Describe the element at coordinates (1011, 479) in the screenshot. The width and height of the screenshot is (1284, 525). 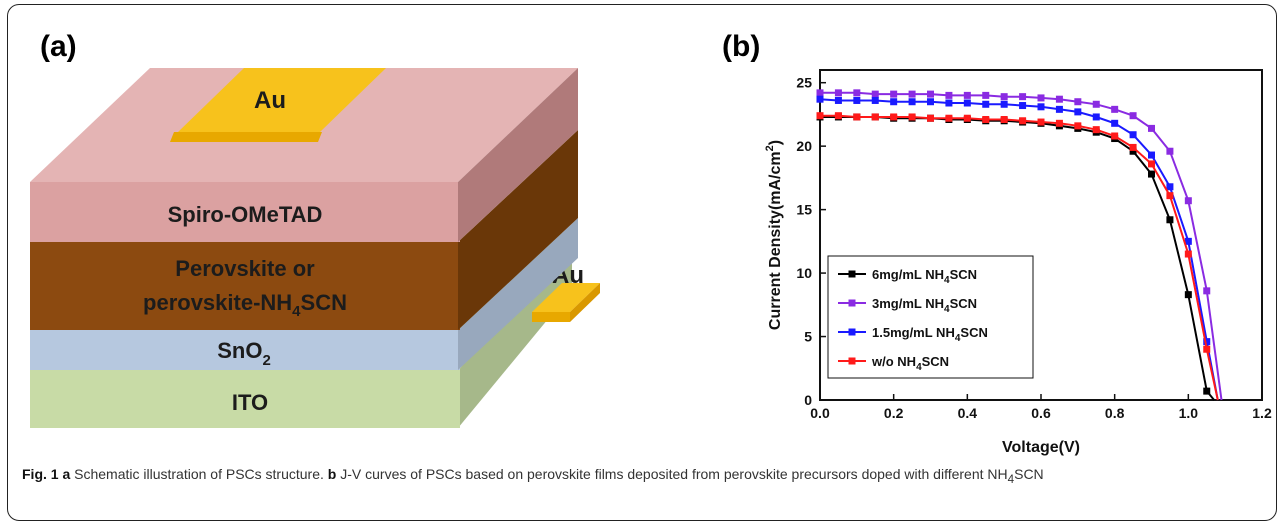
I see `caption-b-sub: 4` at that location.